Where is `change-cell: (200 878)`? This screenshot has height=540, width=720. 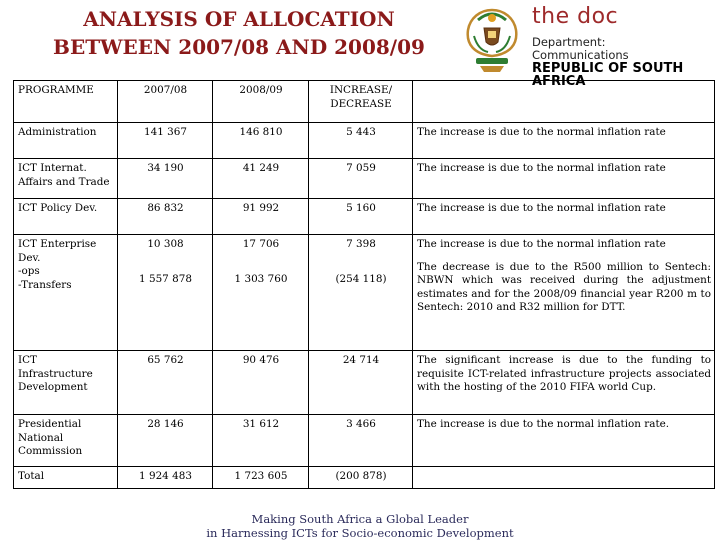 change-cell: (200 878) is located at coordinates (360, 477).